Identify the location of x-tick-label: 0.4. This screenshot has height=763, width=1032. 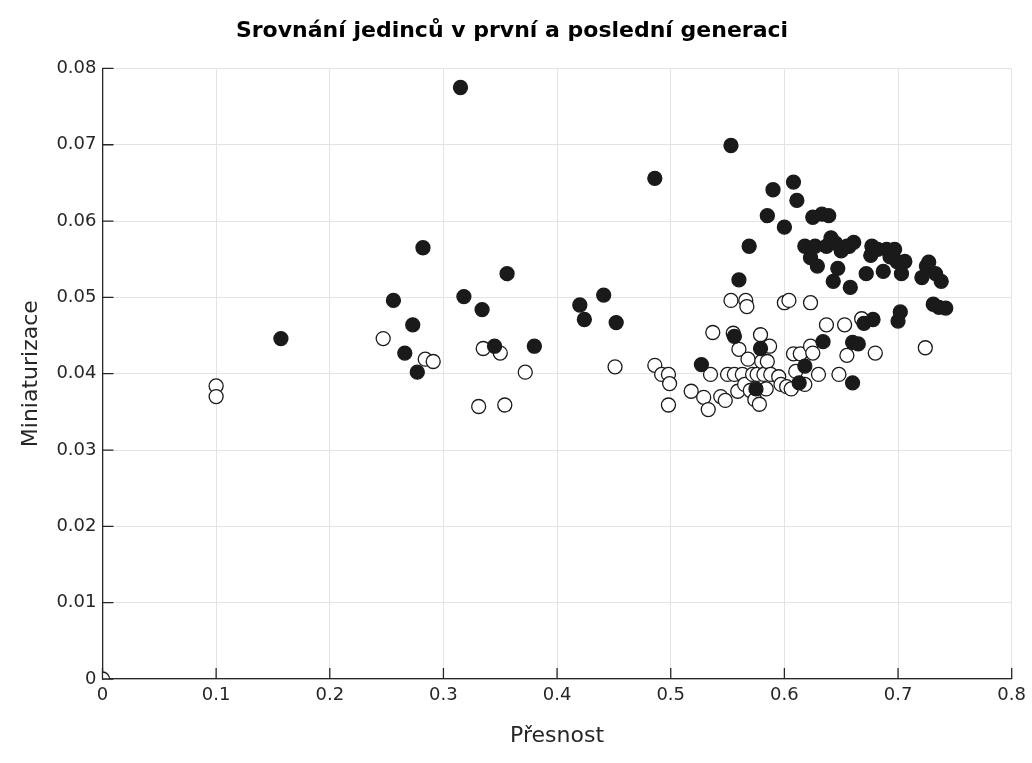
(557, 694).